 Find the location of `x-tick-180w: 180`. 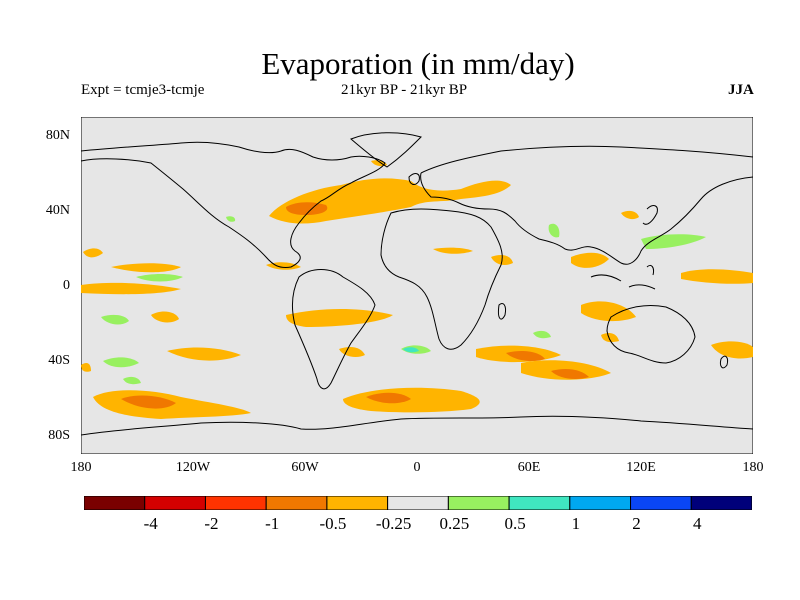

x-tick-180w: 180 is located at coordinates (81, 467).